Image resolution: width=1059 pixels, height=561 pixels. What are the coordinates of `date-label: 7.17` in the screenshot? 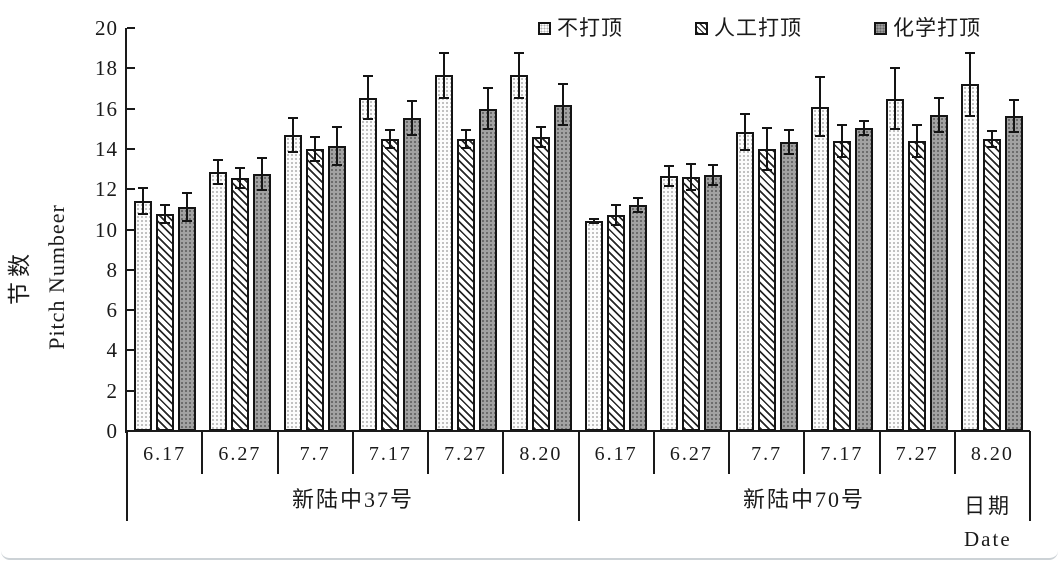 It's located at (390, 454).